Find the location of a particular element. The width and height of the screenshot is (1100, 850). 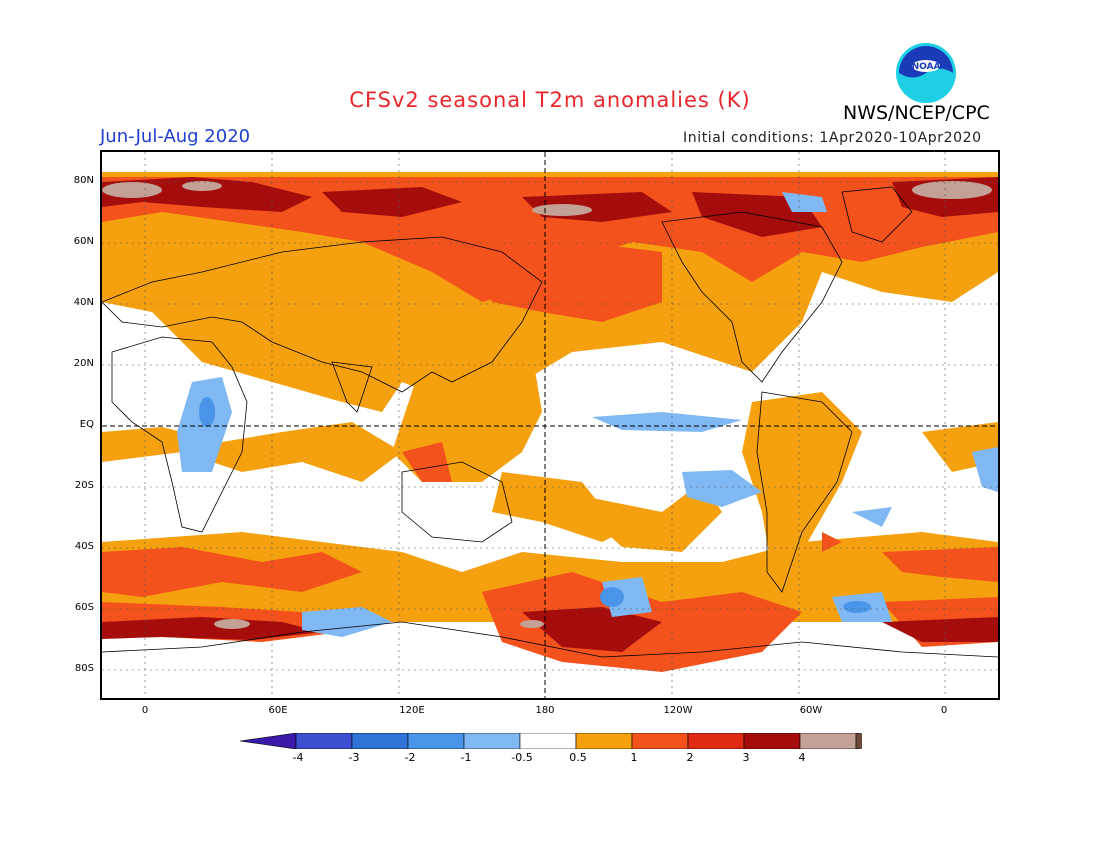

lat-label-80n: 80N is located at coordinates (83, 180).